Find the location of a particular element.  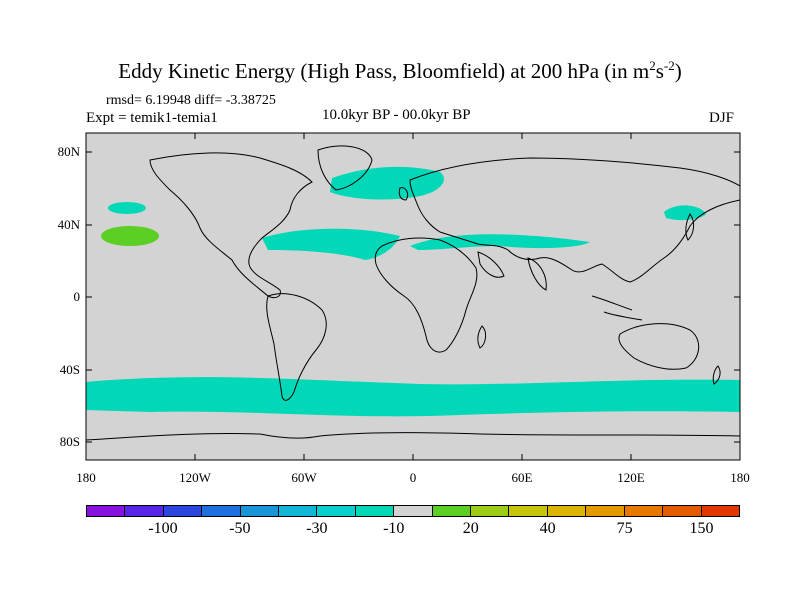

north-atlantic-band is located at coordinates (387, 183).